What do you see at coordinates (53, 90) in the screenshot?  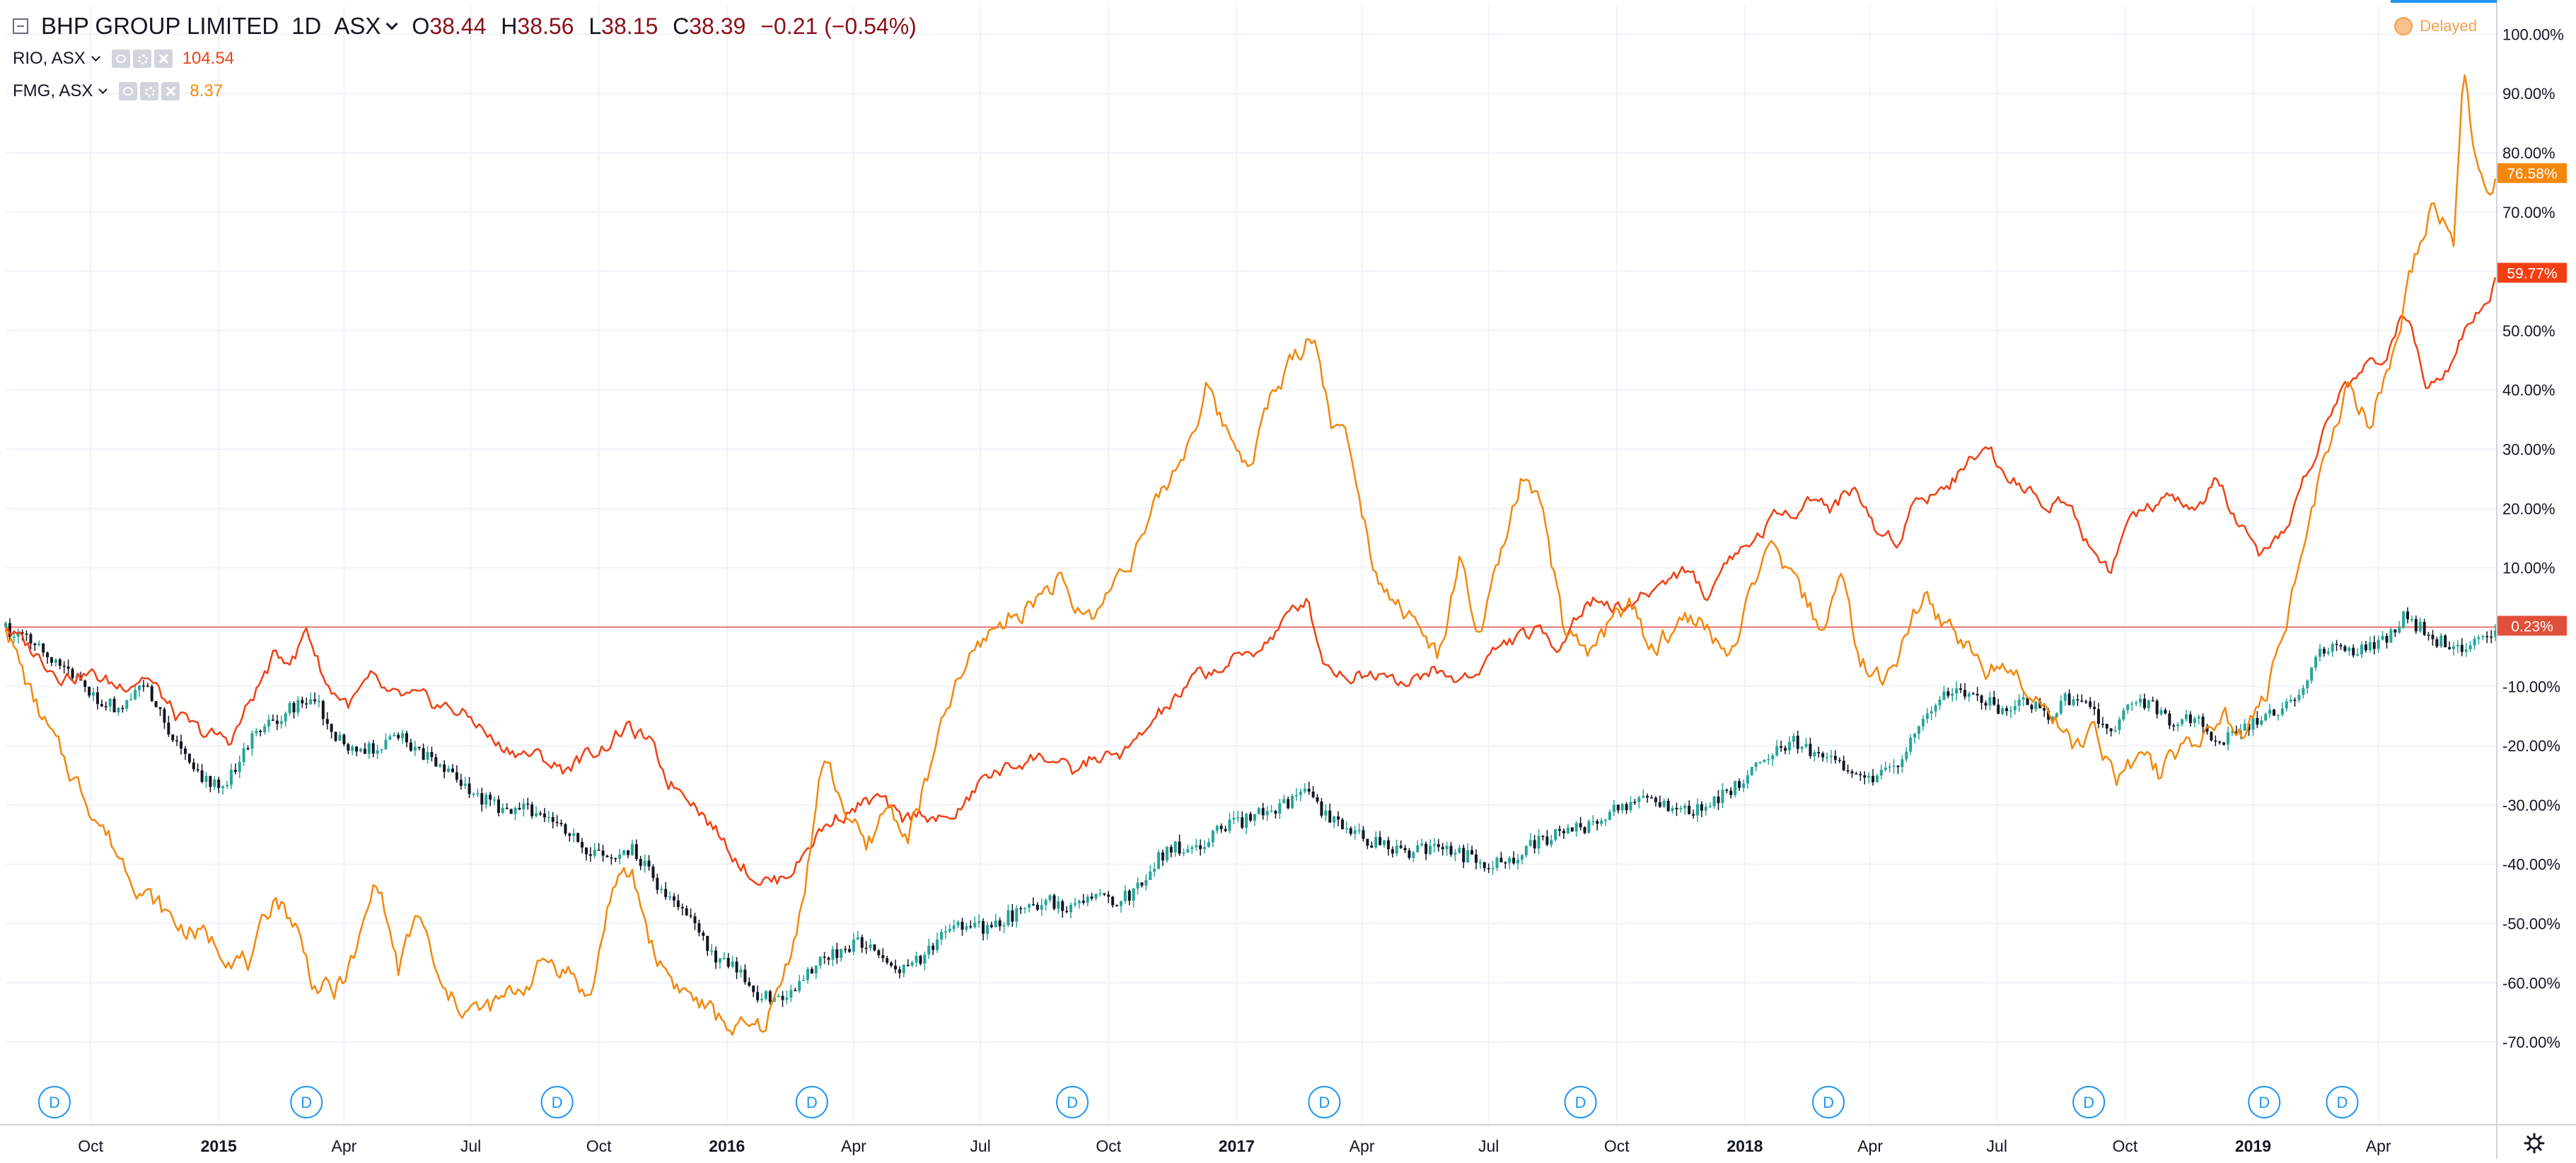 I see `fmg-label: FMG, ASX` at bounding box center [53, 90].